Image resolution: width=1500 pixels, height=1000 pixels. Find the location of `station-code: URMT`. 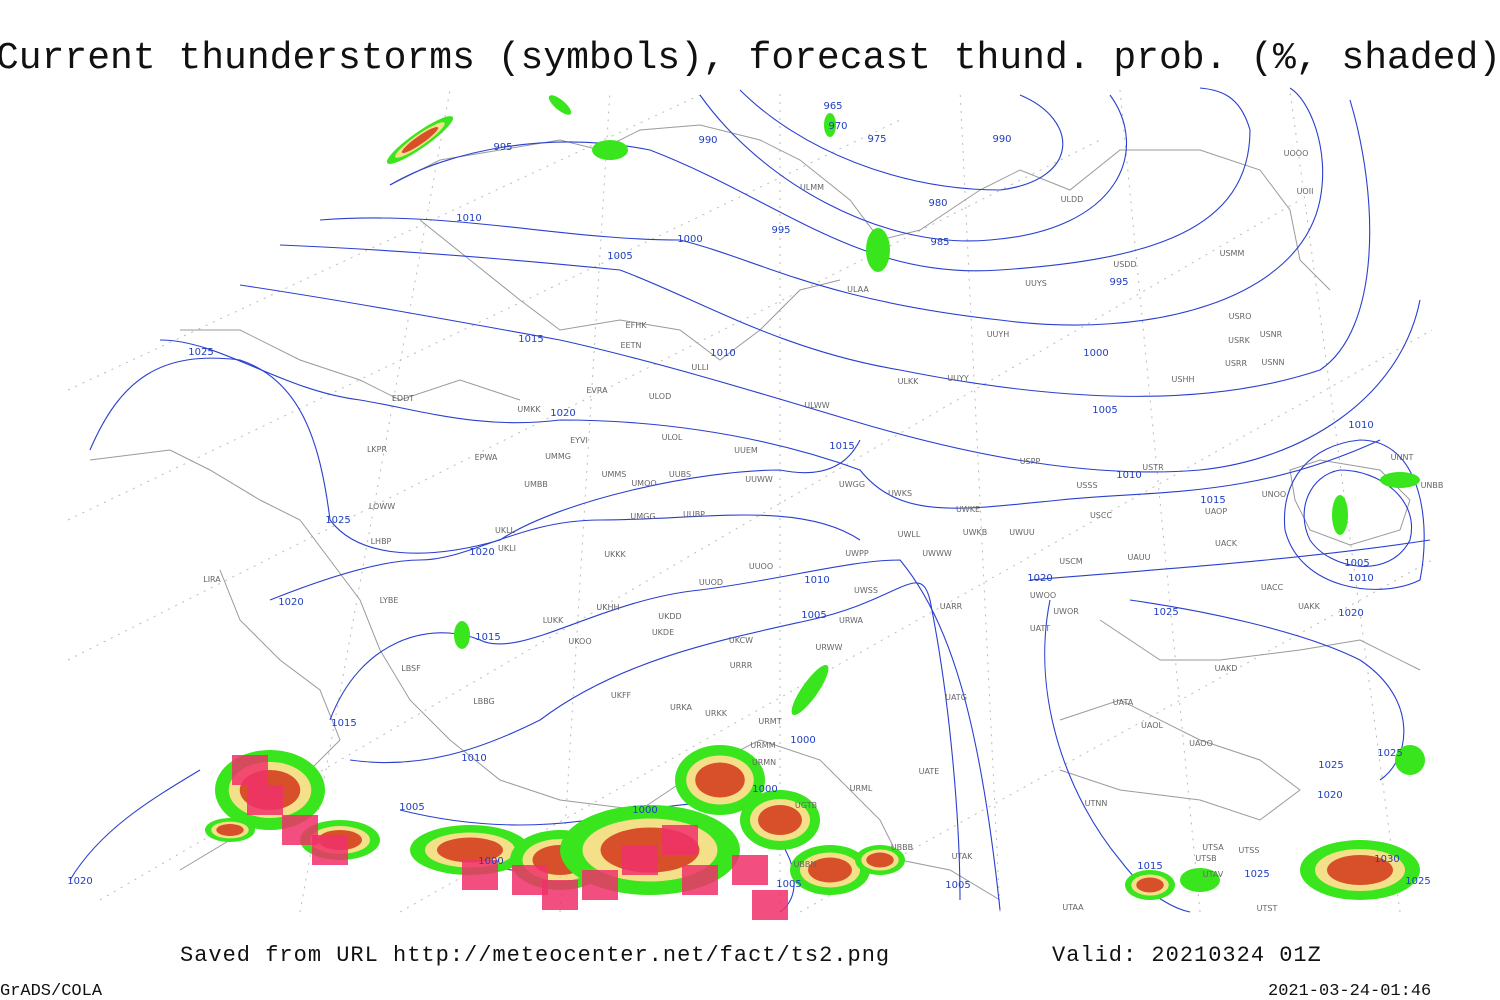

station-code: URMT is located at coordinates (769, 721).